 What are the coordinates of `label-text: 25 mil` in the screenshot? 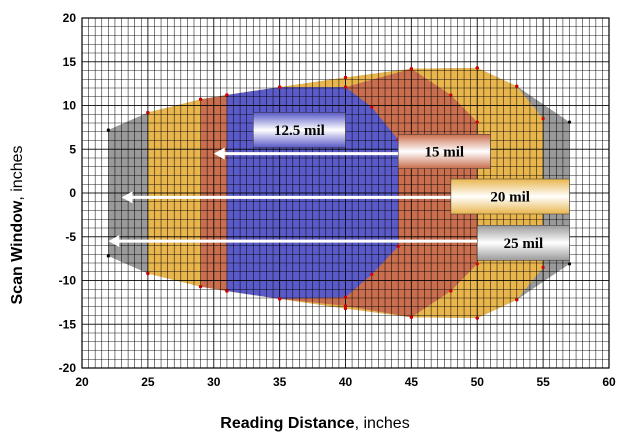 It's located at (524, 244).